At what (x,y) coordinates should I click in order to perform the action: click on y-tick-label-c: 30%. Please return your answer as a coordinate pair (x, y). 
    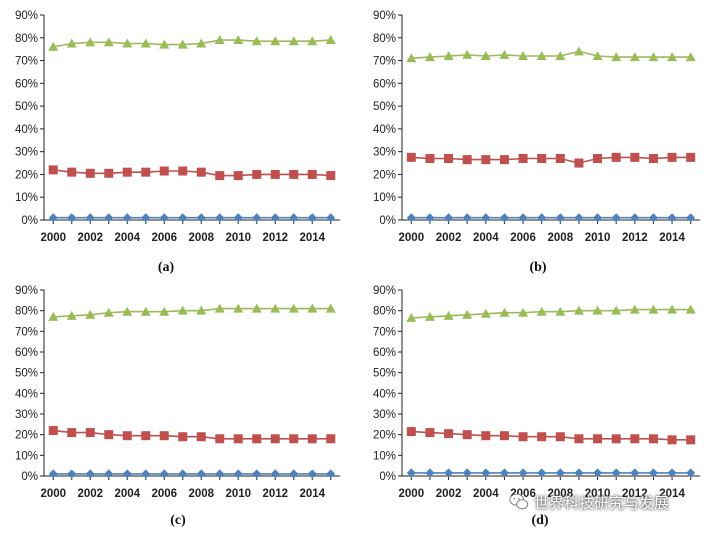
    Looking at the image, I should click on (26, 415).